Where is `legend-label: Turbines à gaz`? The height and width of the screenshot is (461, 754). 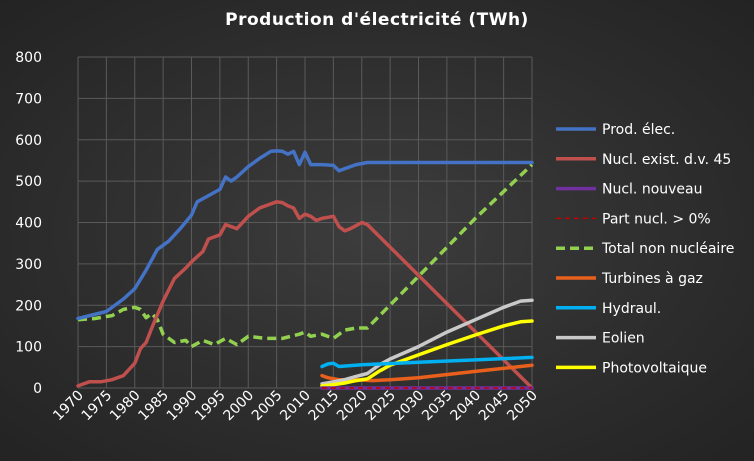
legend-label: Turbines à gaz is located at coordinates (652, 279).